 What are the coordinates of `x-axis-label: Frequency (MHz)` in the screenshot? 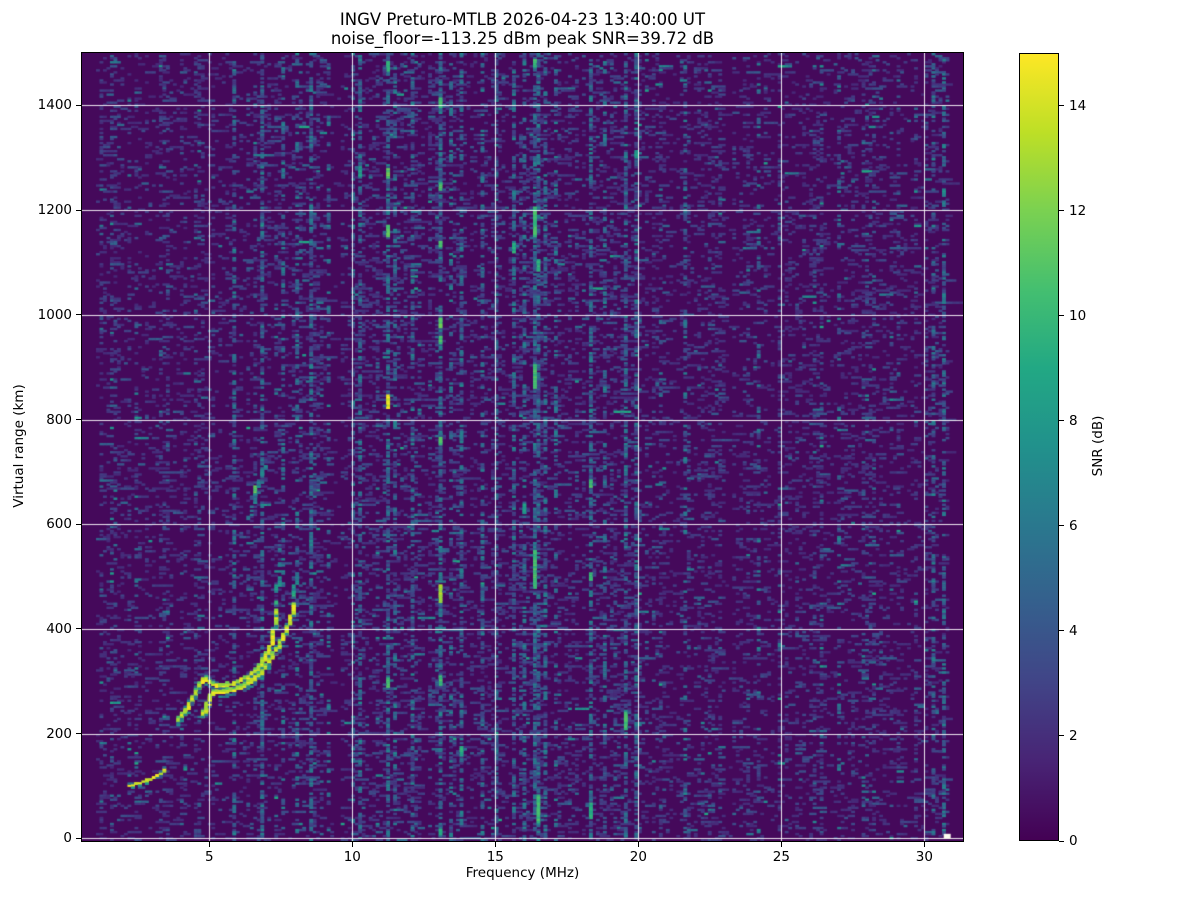 It's located at (522, 873).